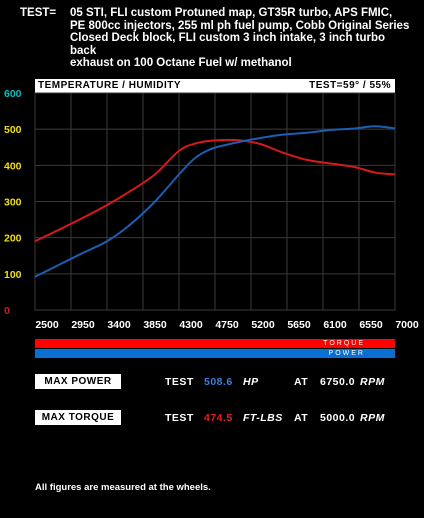 The width and height of the screenshot is (424, 518). What do you see at coordinates (299, 325) in the screenshot?
I see `x-tick-label: 5650` at bounding box center [299, 325].